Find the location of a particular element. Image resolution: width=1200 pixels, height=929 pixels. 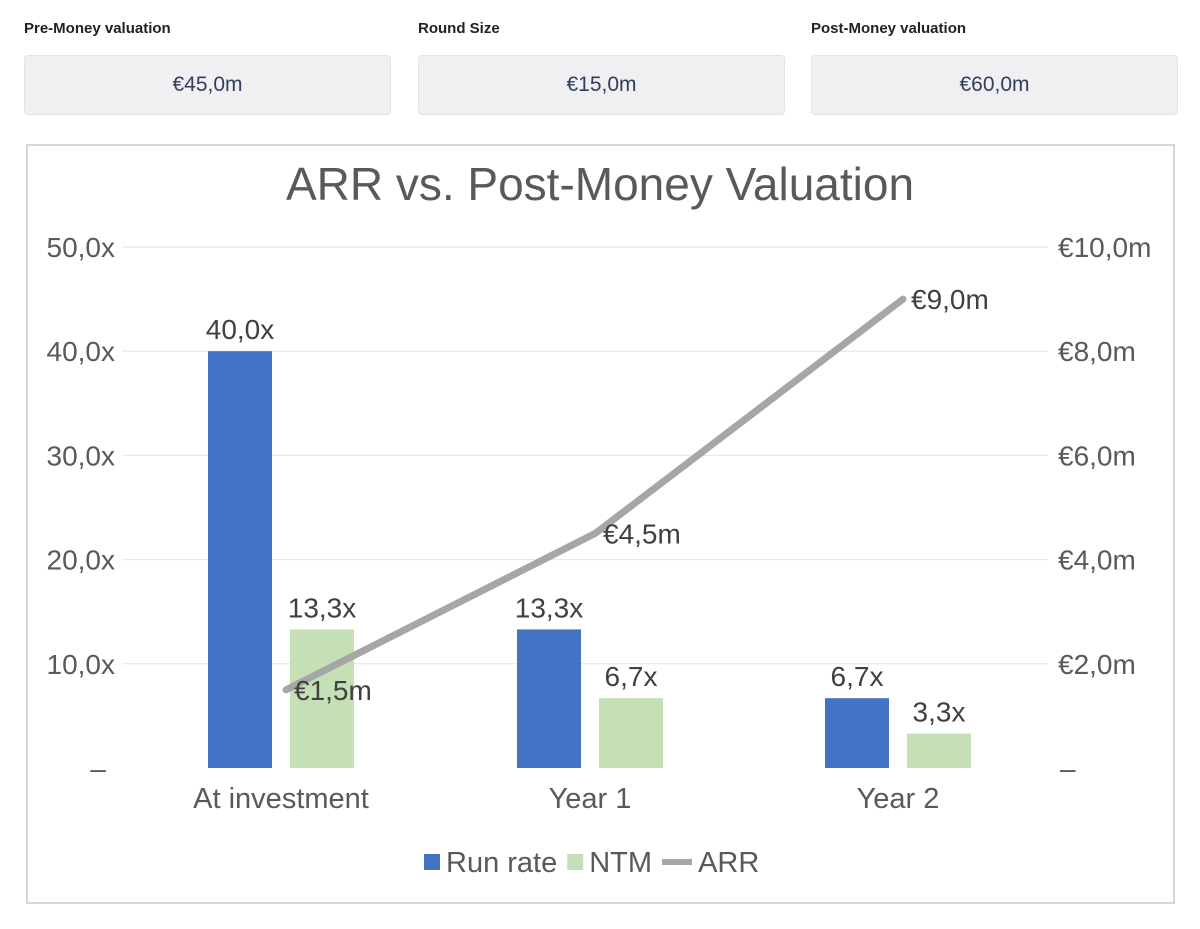

legend-swatch-ntm is located at coordinates (575, 862).